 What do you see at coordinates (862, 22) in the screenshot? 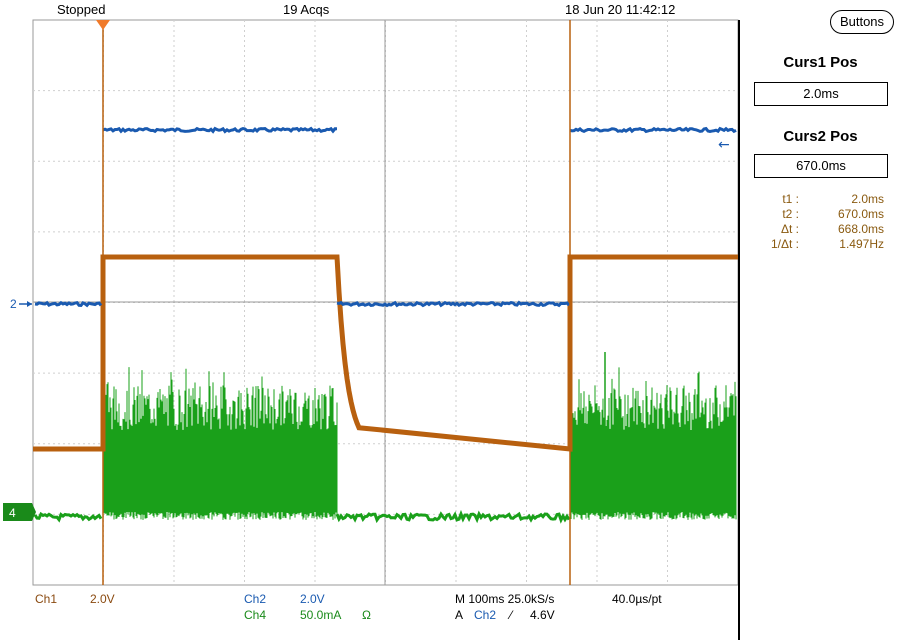
I see `buttons-button: Buttons` at bounding box center [862, 22].